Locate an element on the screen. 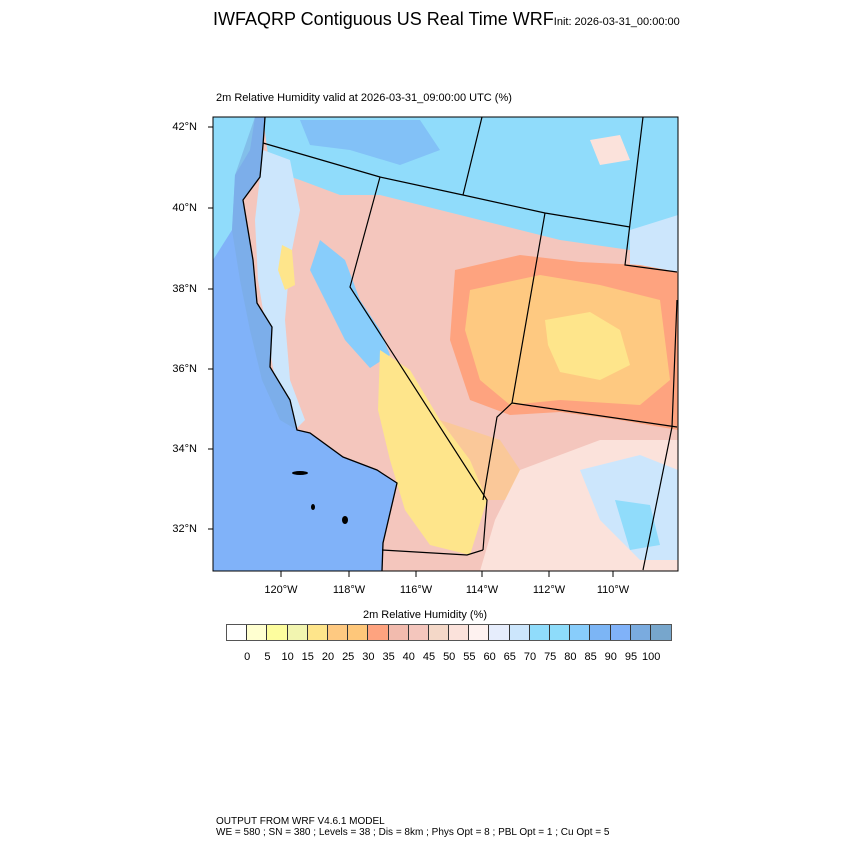 This screenshot has height=850, width=850. colorbar-label: 90 is located at coordinates (610, 657).